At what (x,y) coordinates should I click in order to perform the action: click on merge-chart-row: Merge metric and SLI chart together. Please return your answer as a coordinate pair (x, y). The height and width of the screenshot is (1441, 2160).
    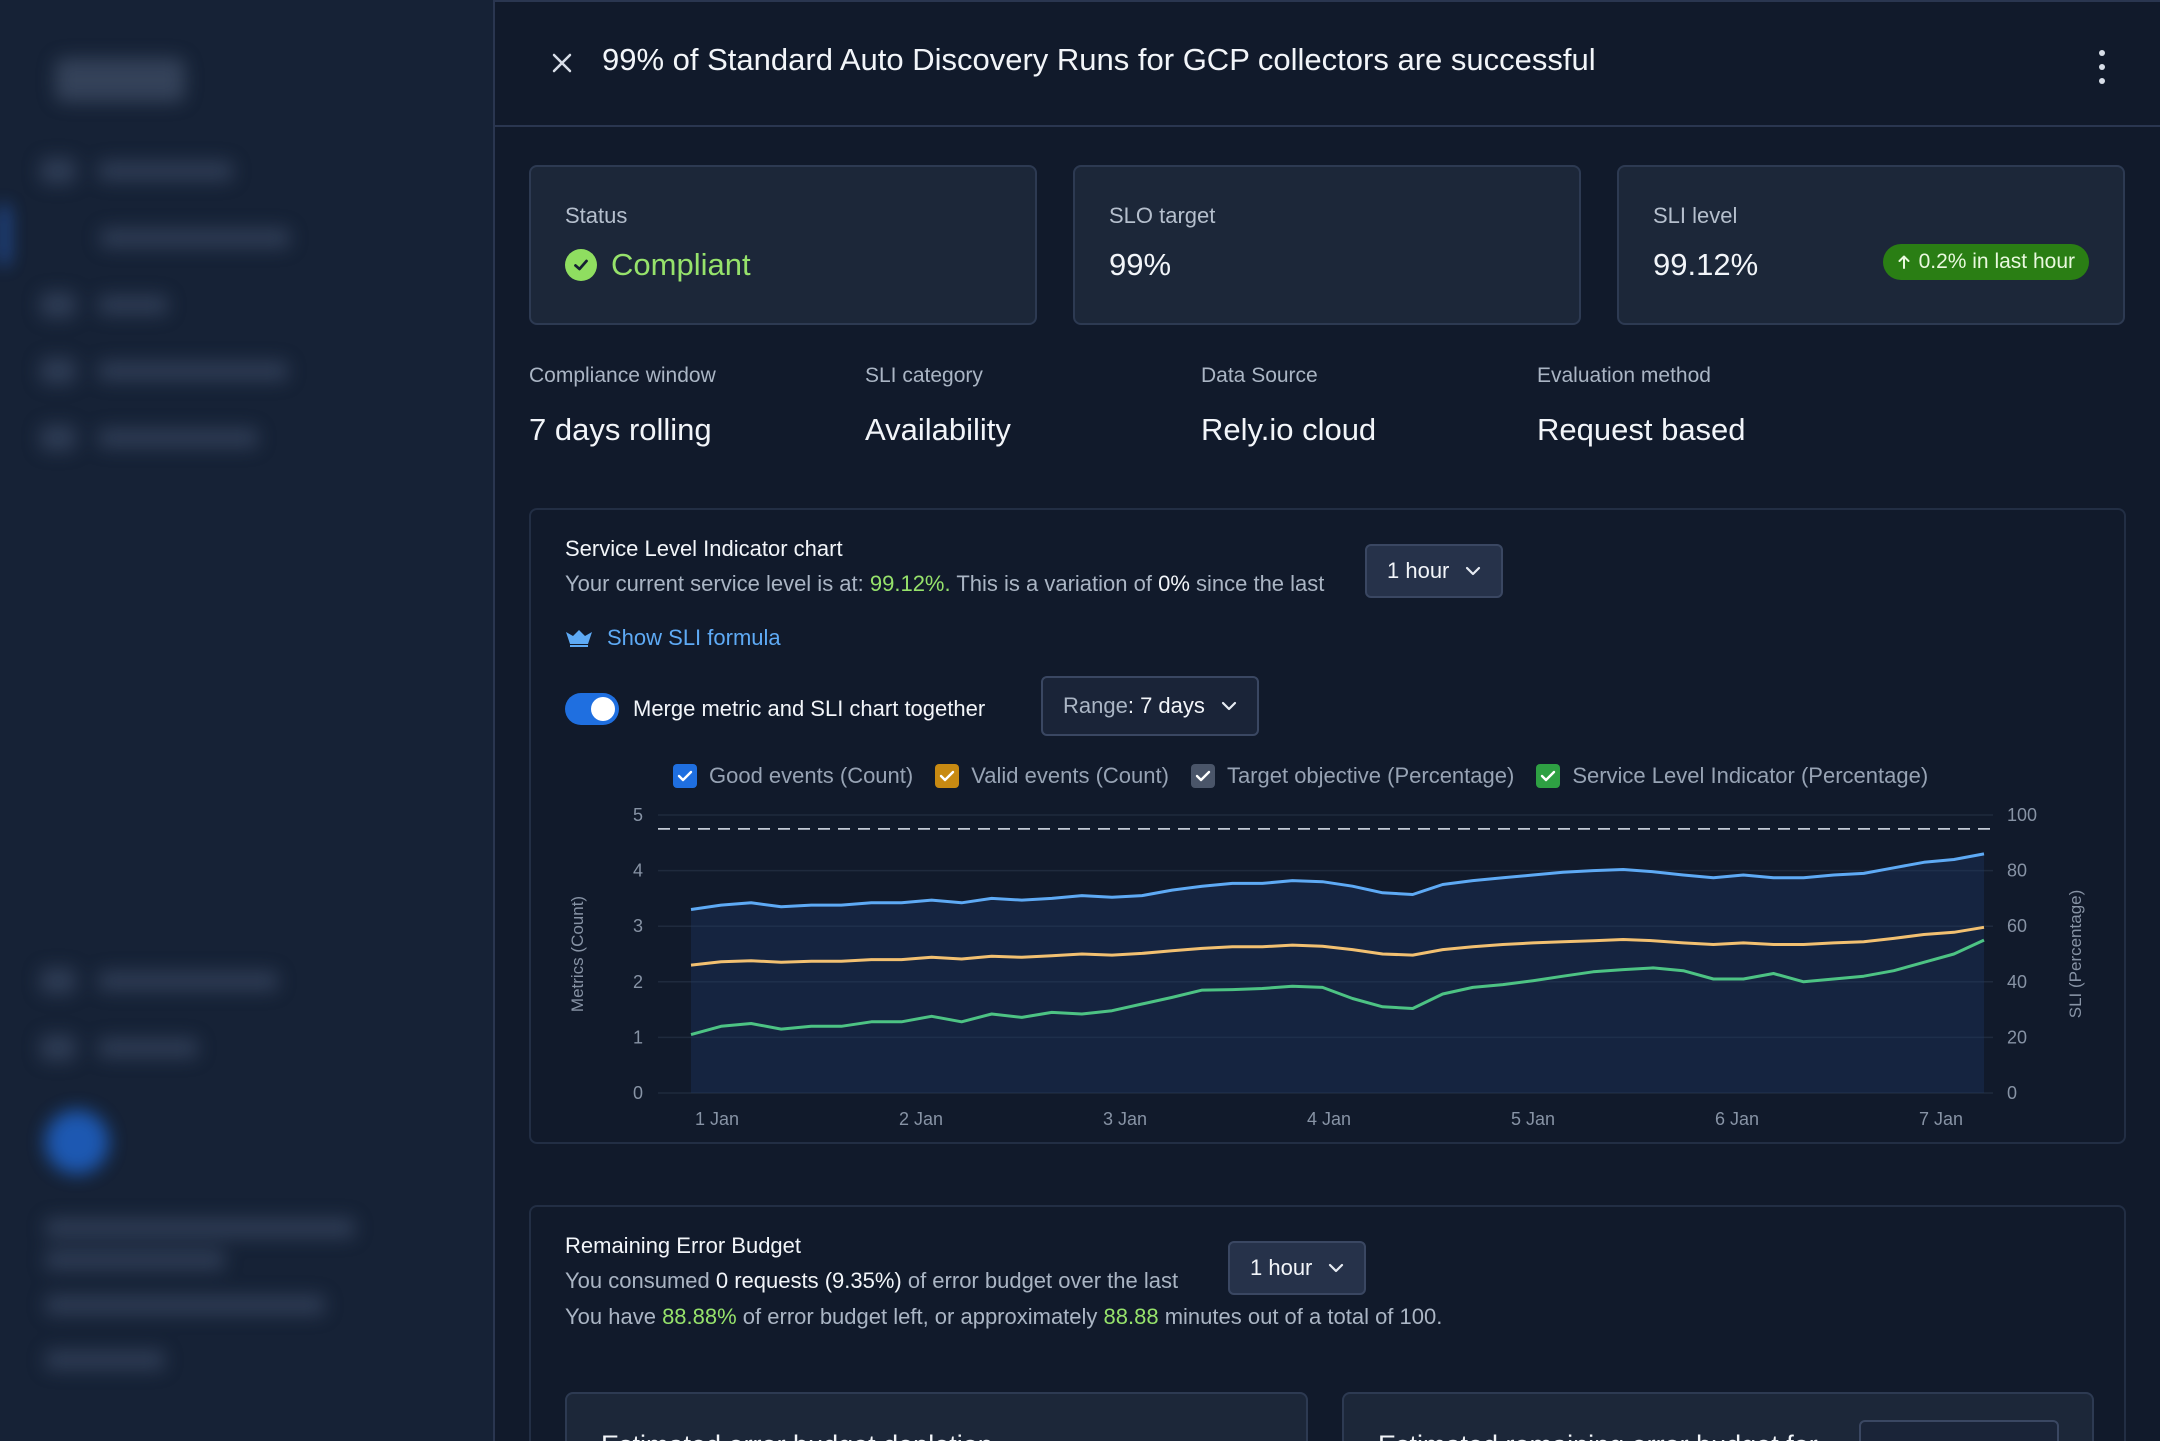
    Looking at the image, I should click on (775, 709).